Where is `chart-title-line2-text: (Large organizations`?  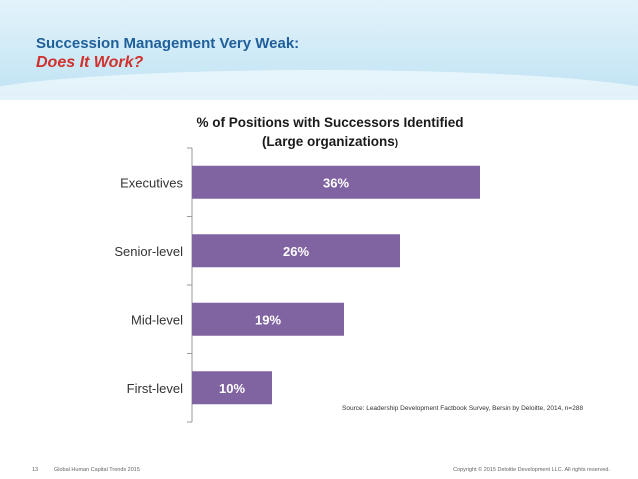 chart-title-line2-text: (Large organizations is located at coordinates (328, 141).